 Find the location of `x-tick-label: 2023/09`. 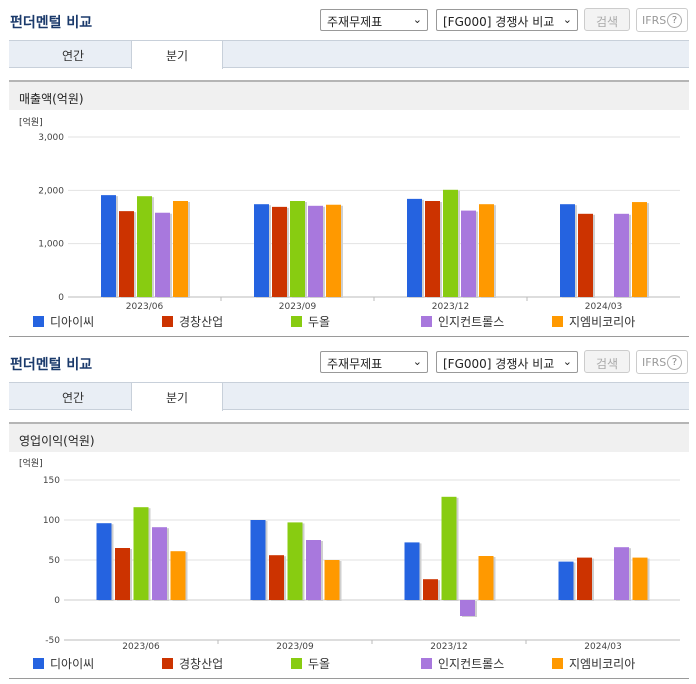

x-tick-label: 2023/09 is located at coordinates (298, 306).